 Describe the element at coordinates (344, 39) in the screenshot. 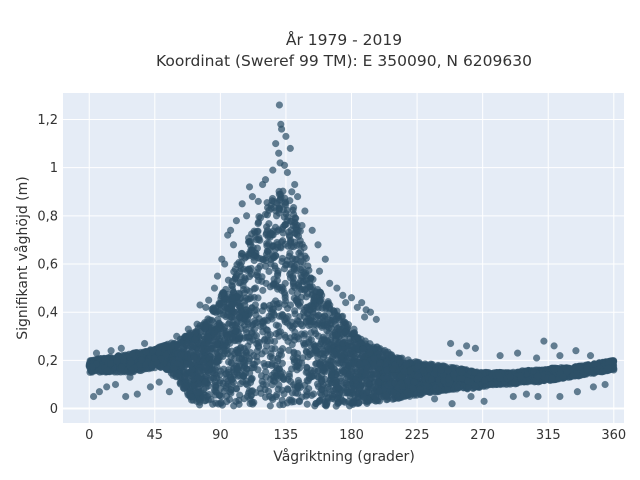

I see `chart-title: År 1979 - 2019` at that location.